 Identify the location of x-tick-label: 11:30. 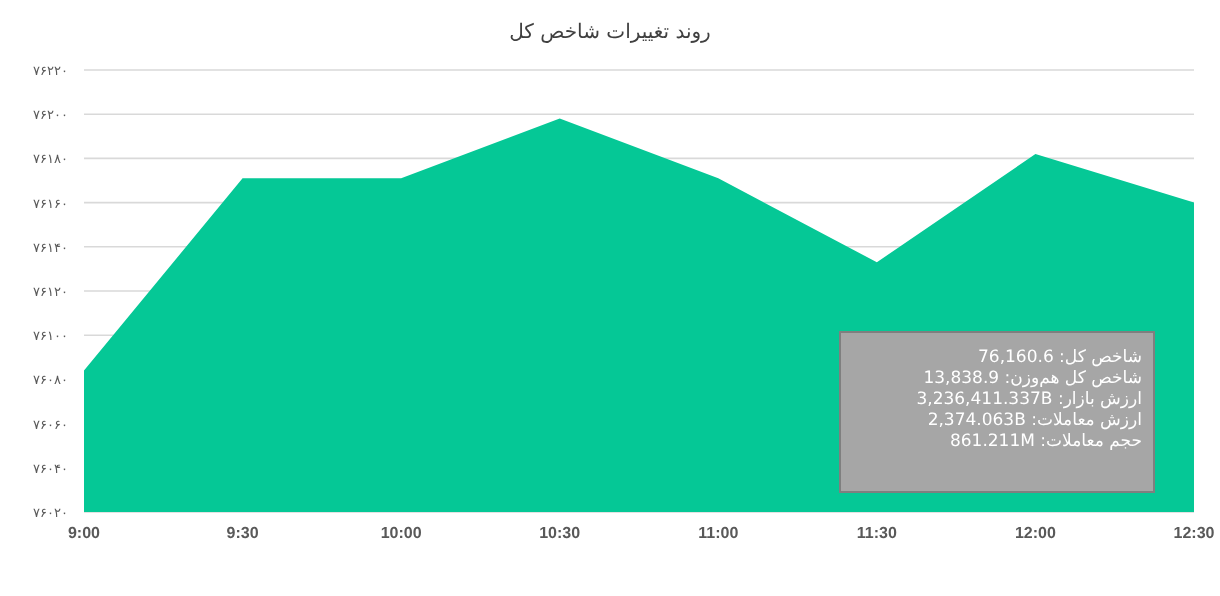
(877, 533).